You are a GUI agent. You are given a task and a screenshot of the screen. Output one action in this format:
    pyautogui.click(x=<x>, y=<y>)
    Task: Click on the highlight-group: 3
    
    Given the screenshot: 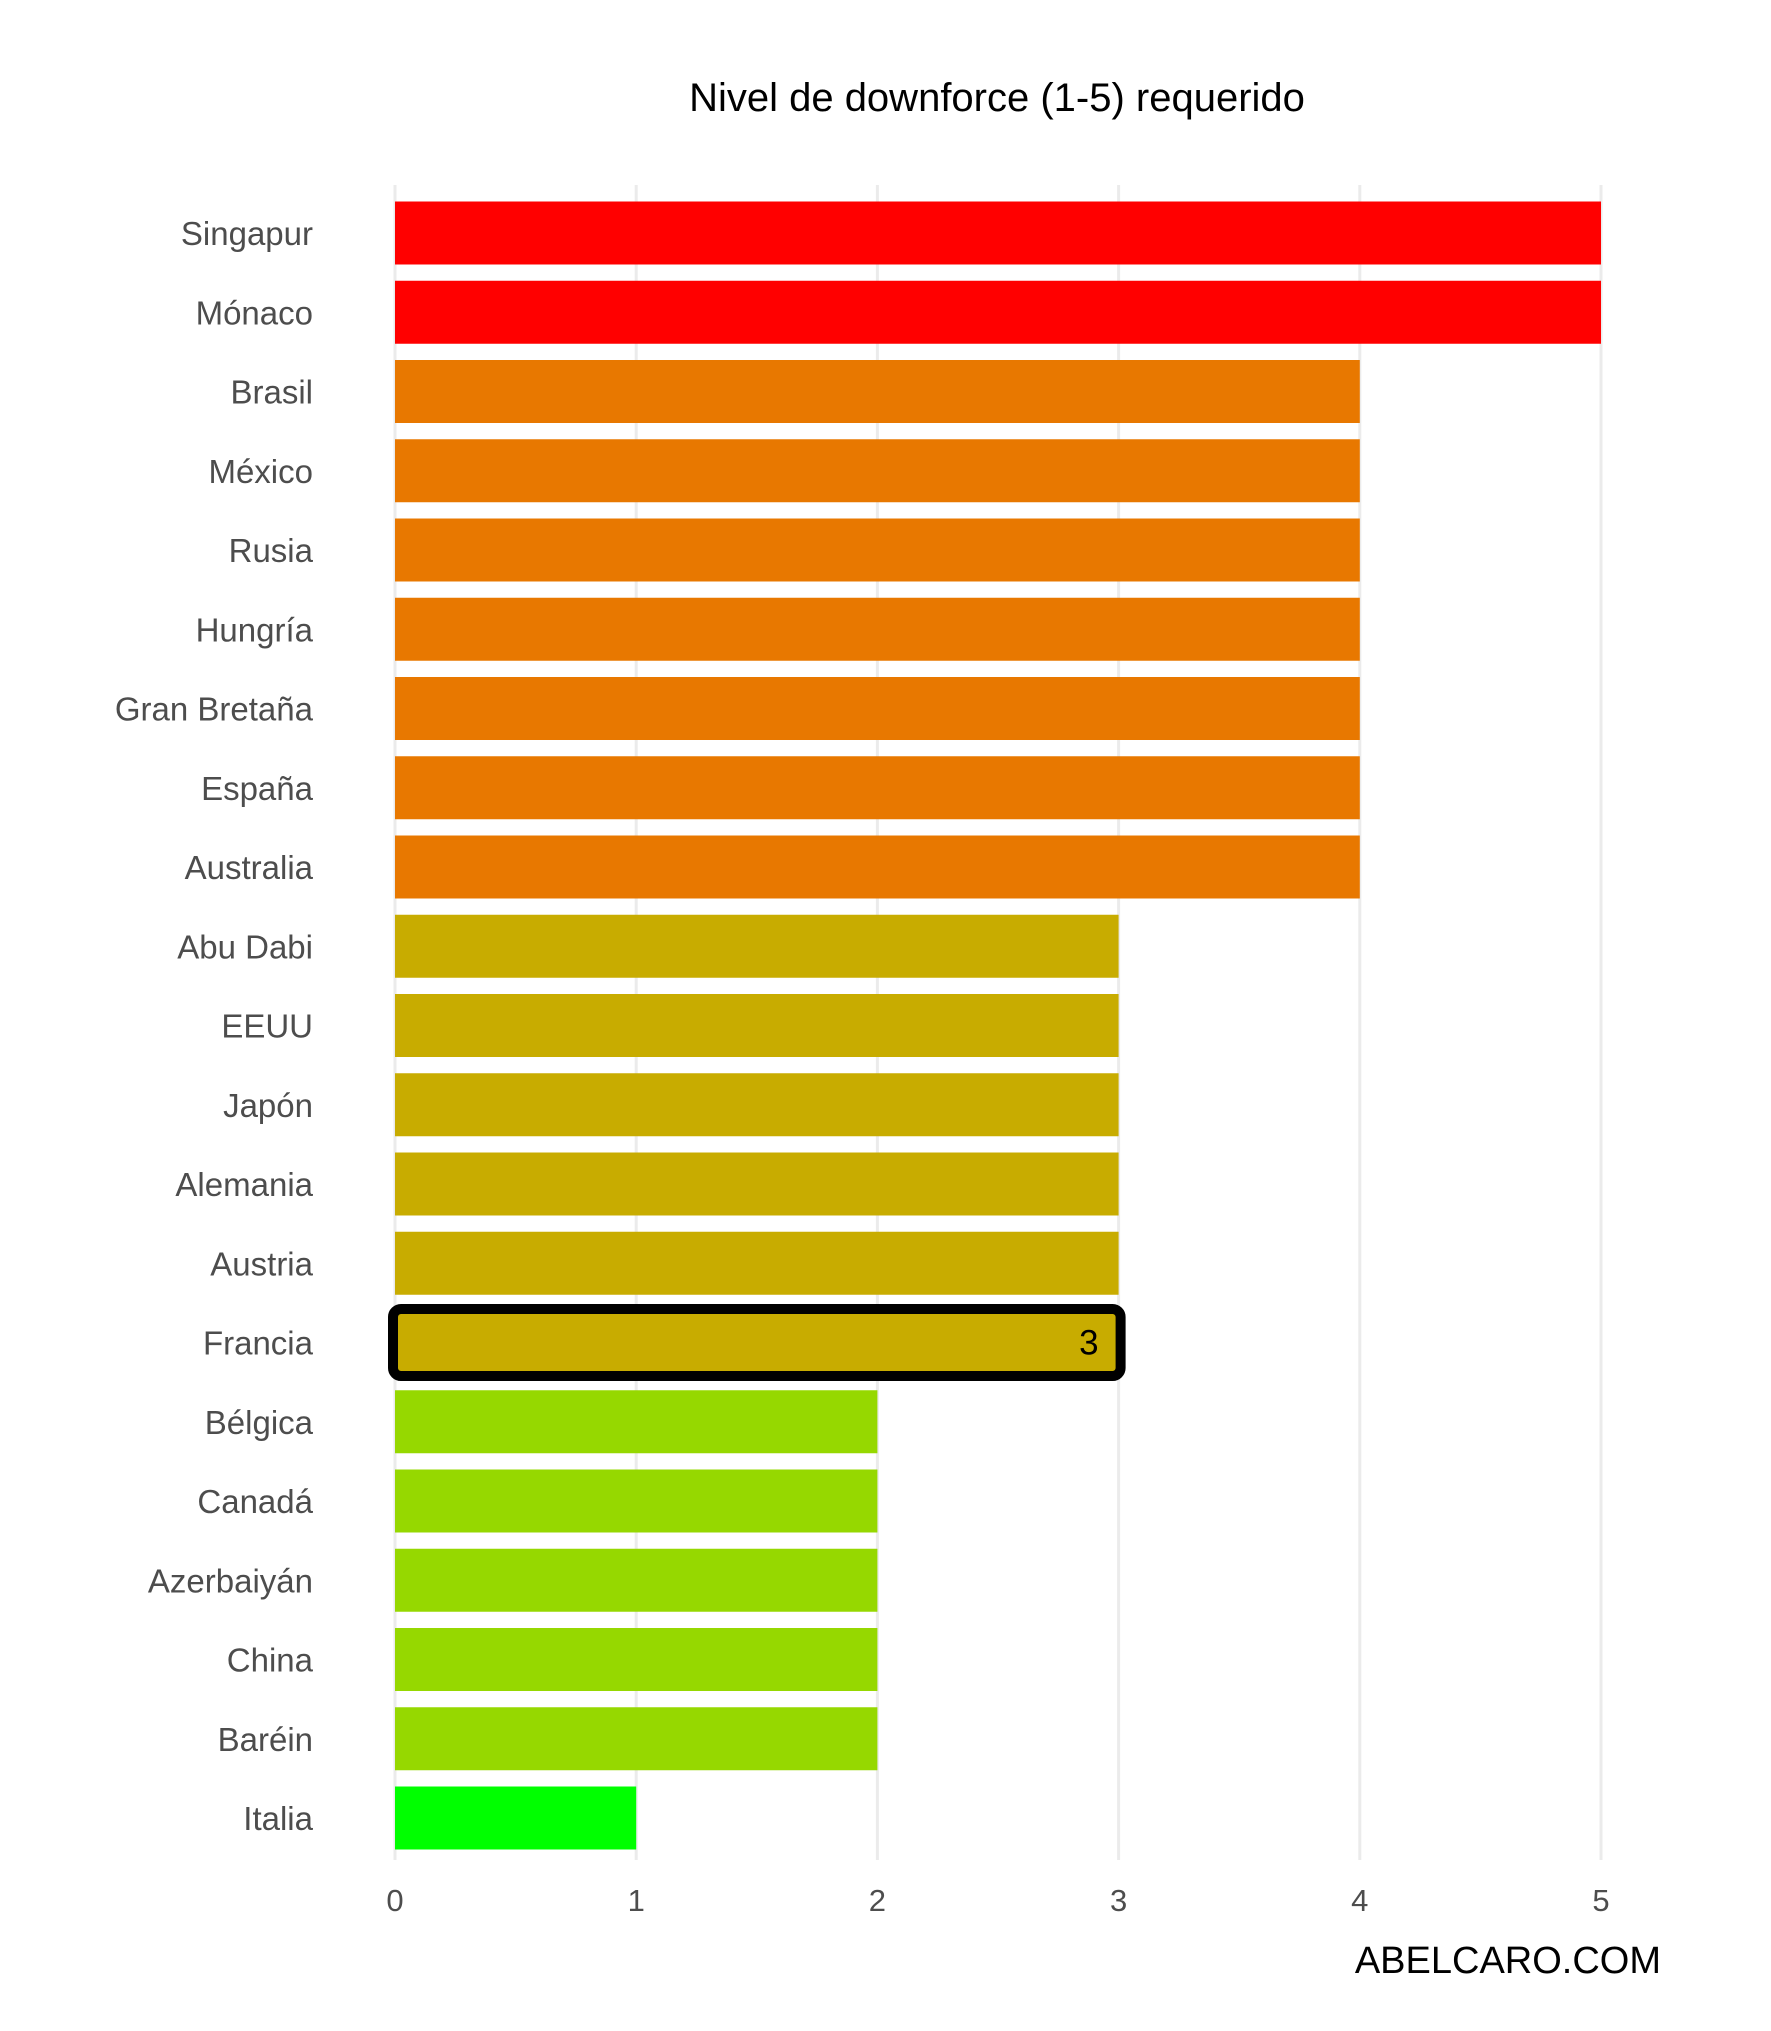 What is the action you would take?
    pyautogui.click(x=757, y=1342)
    